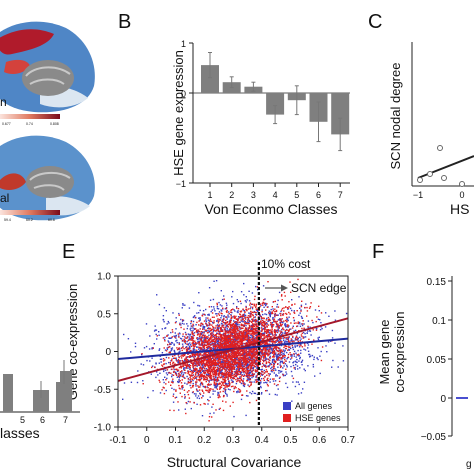  I want to click on panel-c-xlabel: HS, so click(459, 209).